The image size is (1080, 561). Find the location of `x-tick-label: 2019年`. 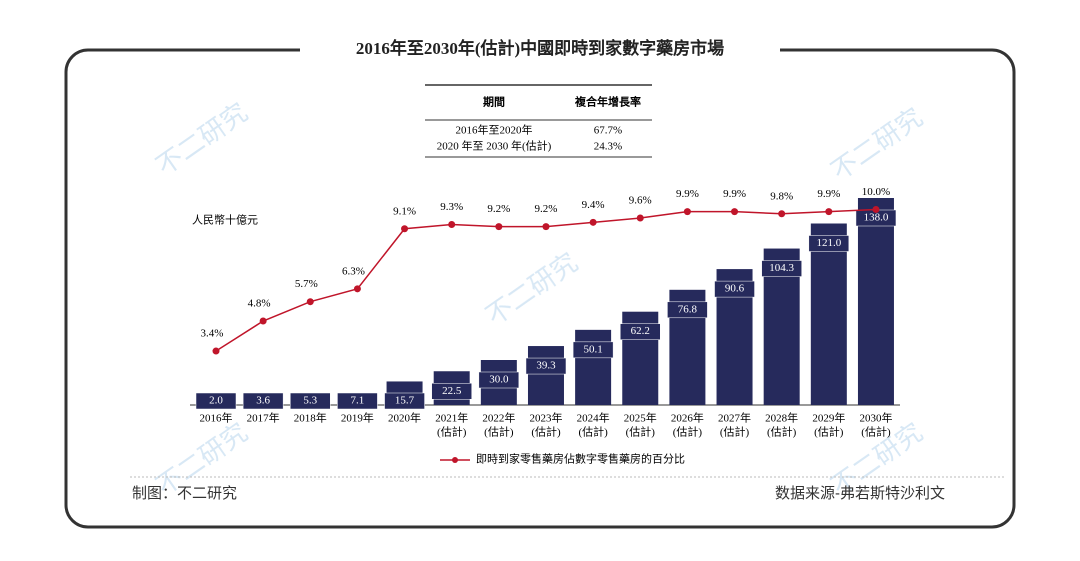

x-tick-label: 2019年 is located at coordinates (357, 418).